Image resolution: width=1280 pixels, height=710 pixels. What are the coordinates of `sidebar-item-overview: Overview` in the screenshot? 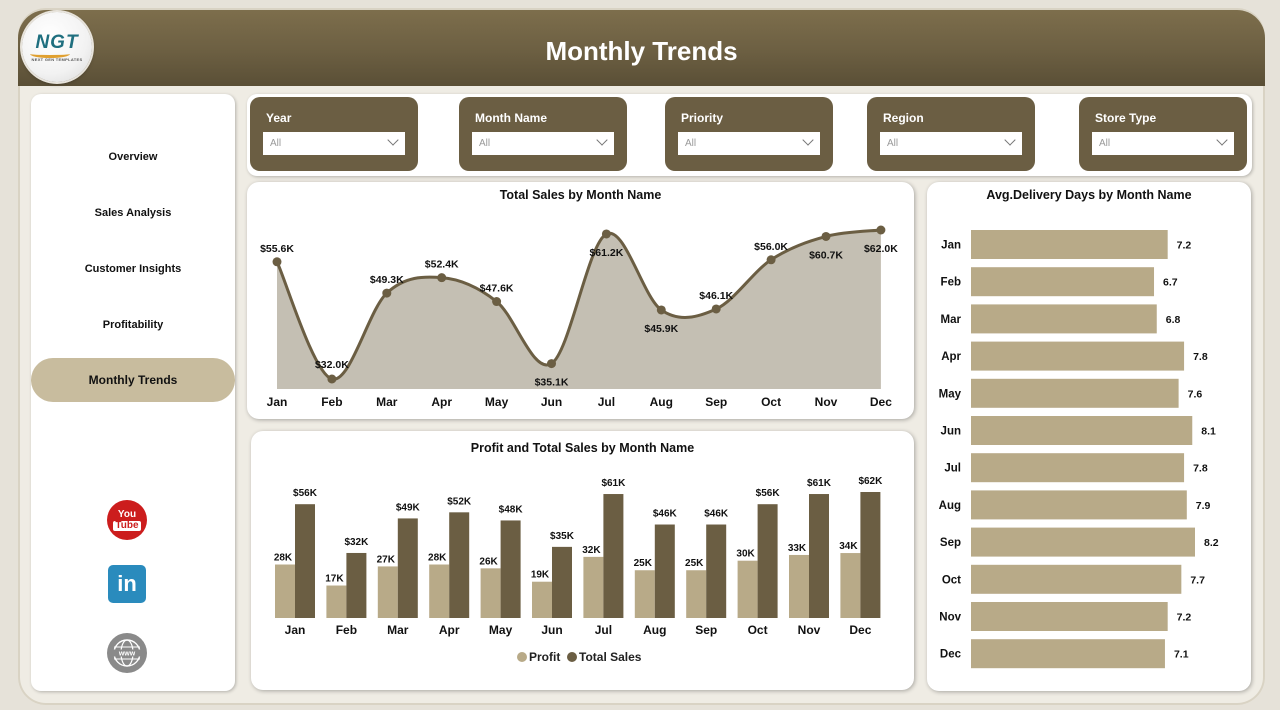 It's located at (133, 157).